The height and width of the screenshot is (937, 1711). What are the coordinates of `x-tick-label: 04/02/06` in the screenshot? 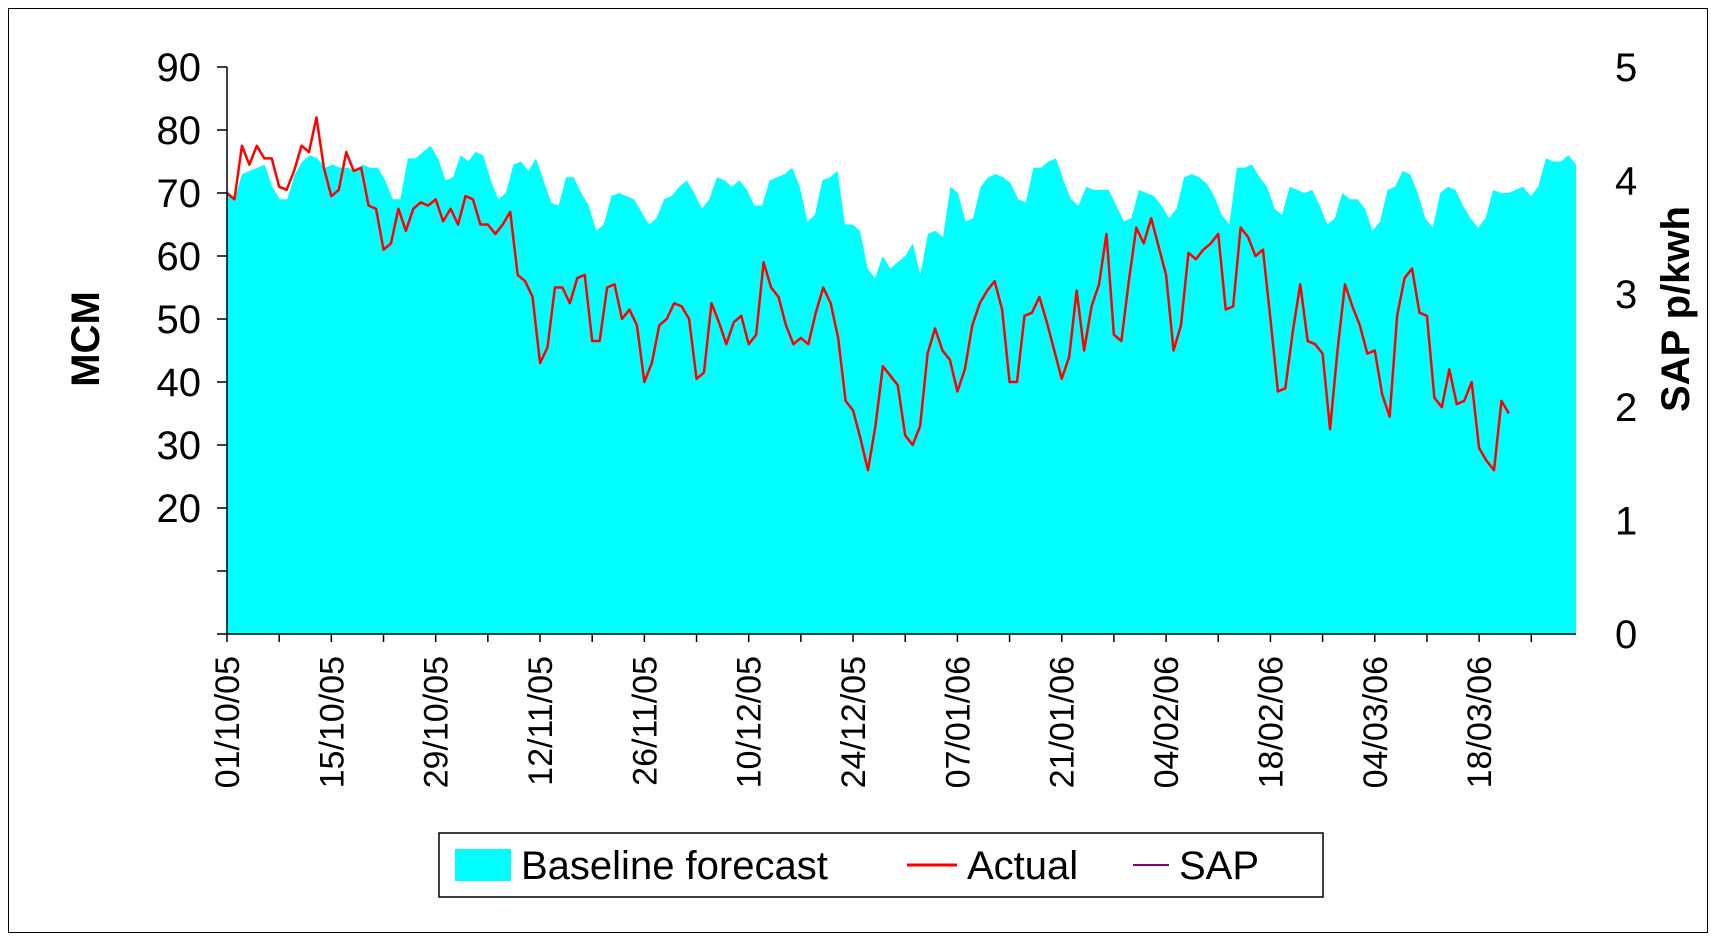 It's located at (1167, 722).